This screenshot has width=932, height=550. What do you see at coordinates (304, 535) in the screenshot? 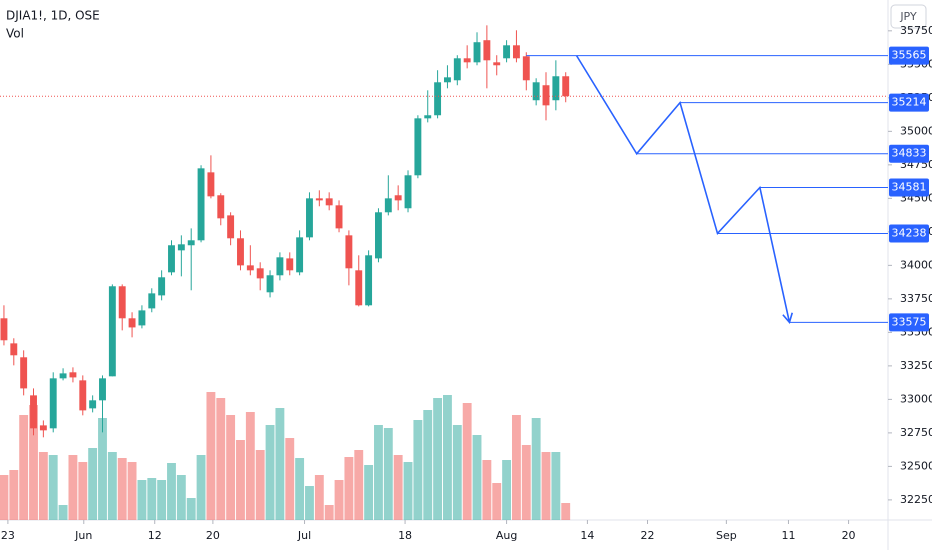
I see `x-tick-label: Jul` at bounding box center [304, 535].